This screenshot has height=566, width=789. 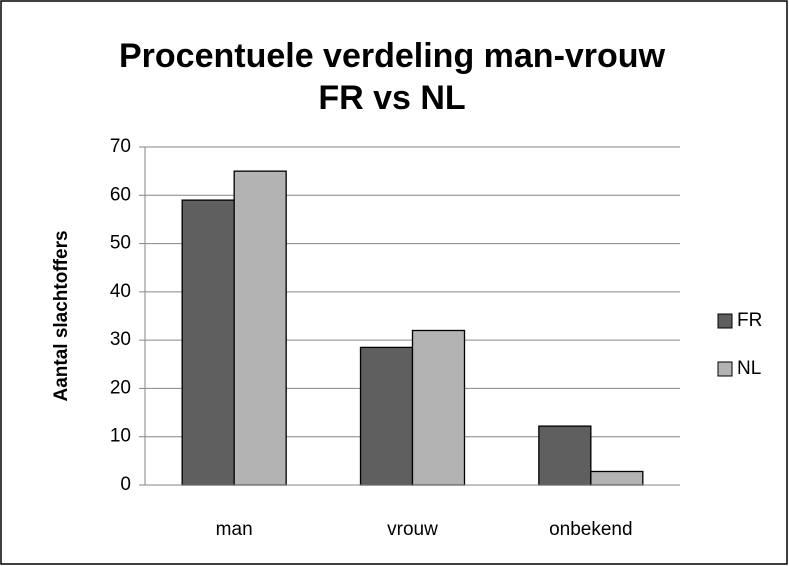 What do you see at coordinates (120, 436) in the screenshot?
I see `y-tick-label: 10` at bounding box center [120, 436].